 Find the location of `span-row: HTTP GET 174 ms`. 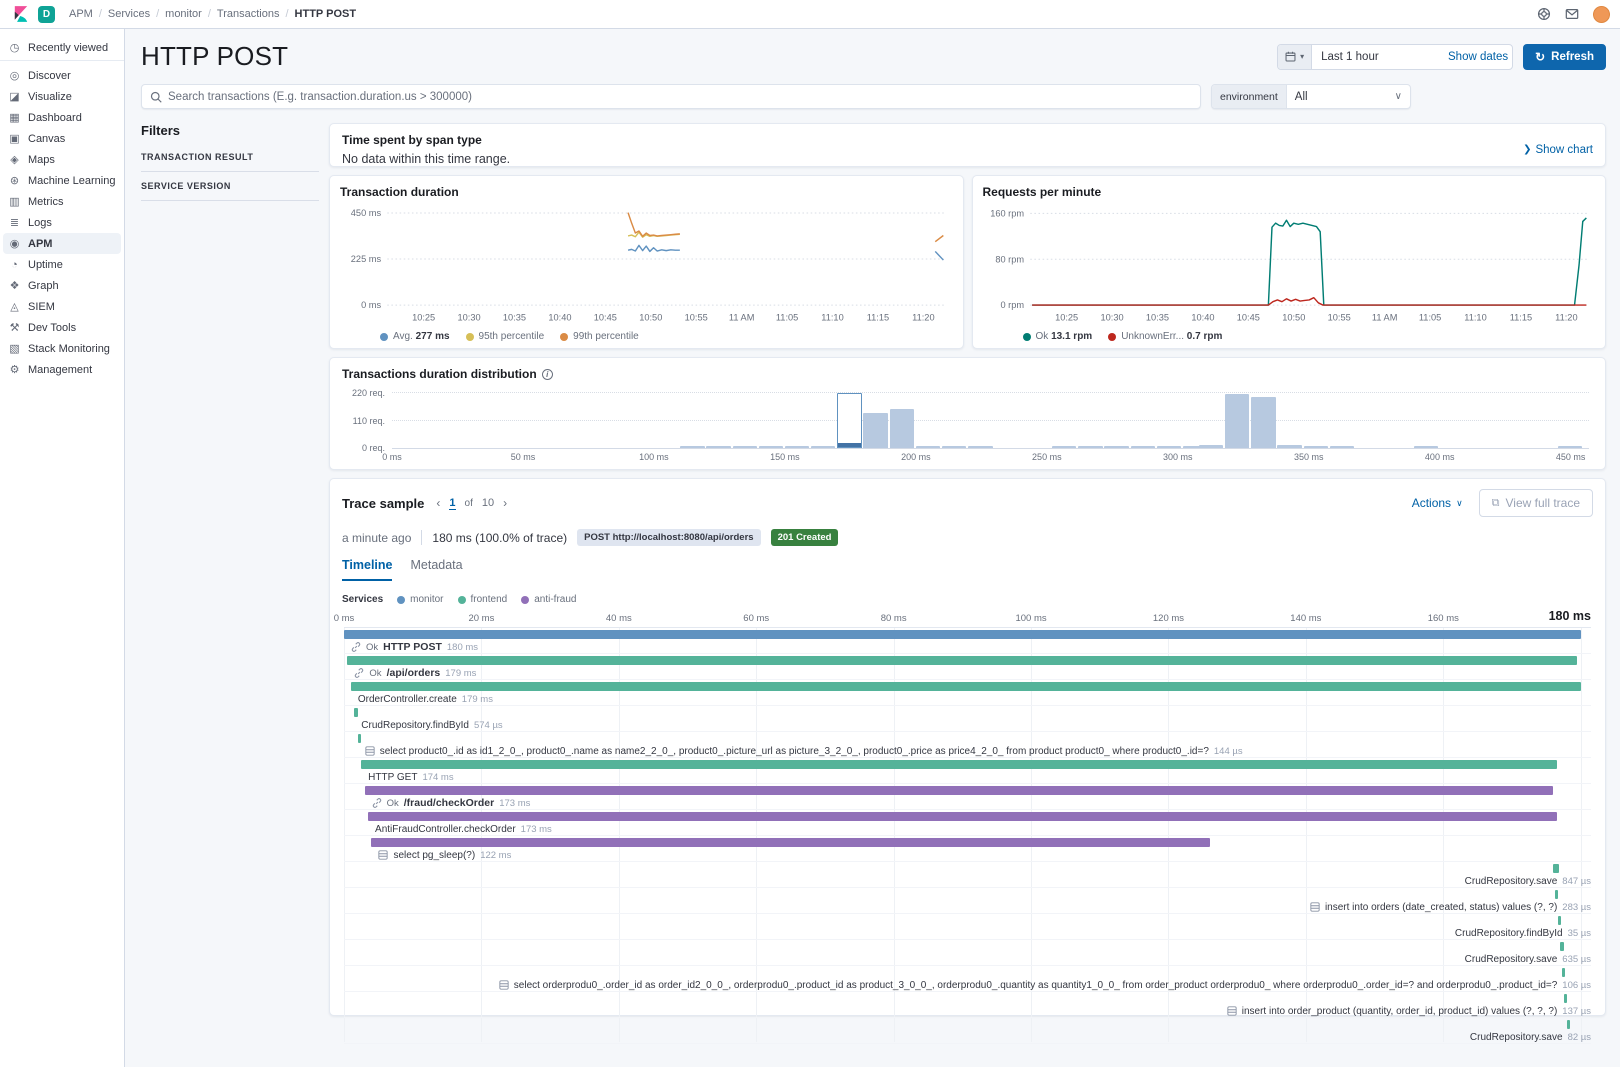

span-row: HTTP GET 174 ms is located at coordinates (967, 771).